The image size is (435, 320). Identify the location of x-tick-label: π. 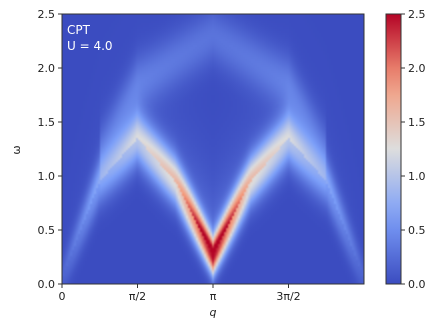
(213, 296).